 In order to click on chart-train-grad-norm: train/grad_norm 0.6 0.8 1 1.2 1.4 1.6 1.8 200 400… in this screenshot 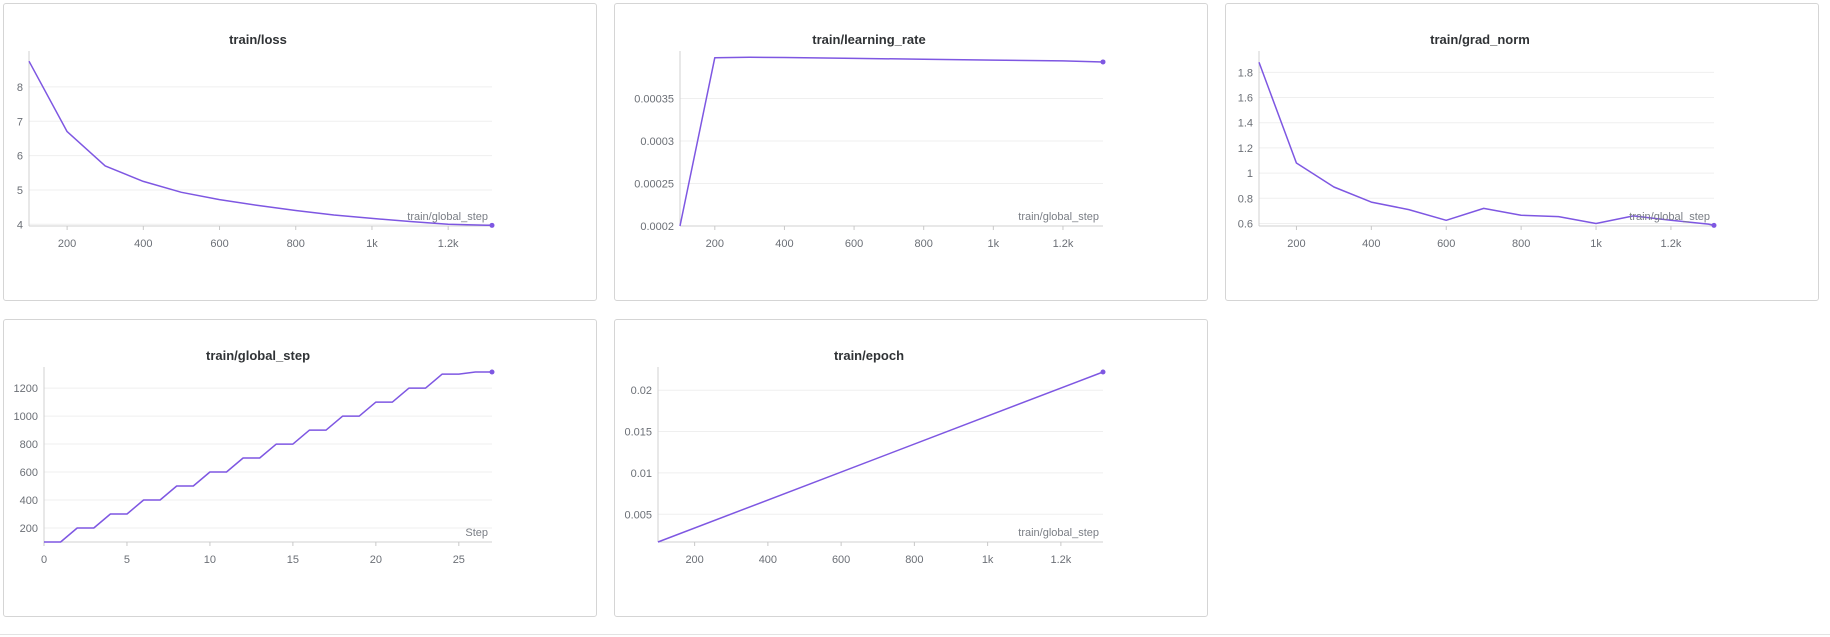, I will do `click(1477, 141)`.